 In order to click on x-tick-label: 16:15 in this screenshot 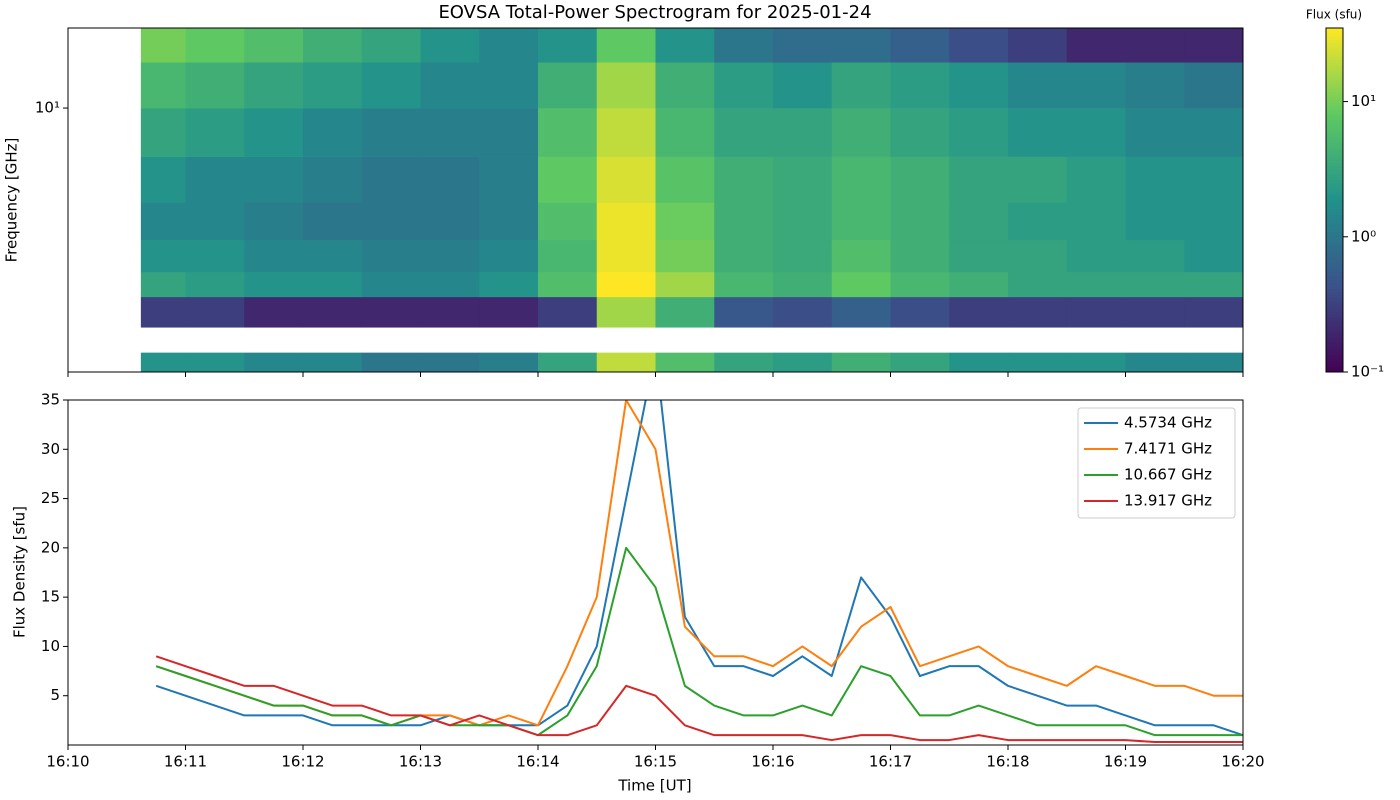, I will do `click(655, 762)`.